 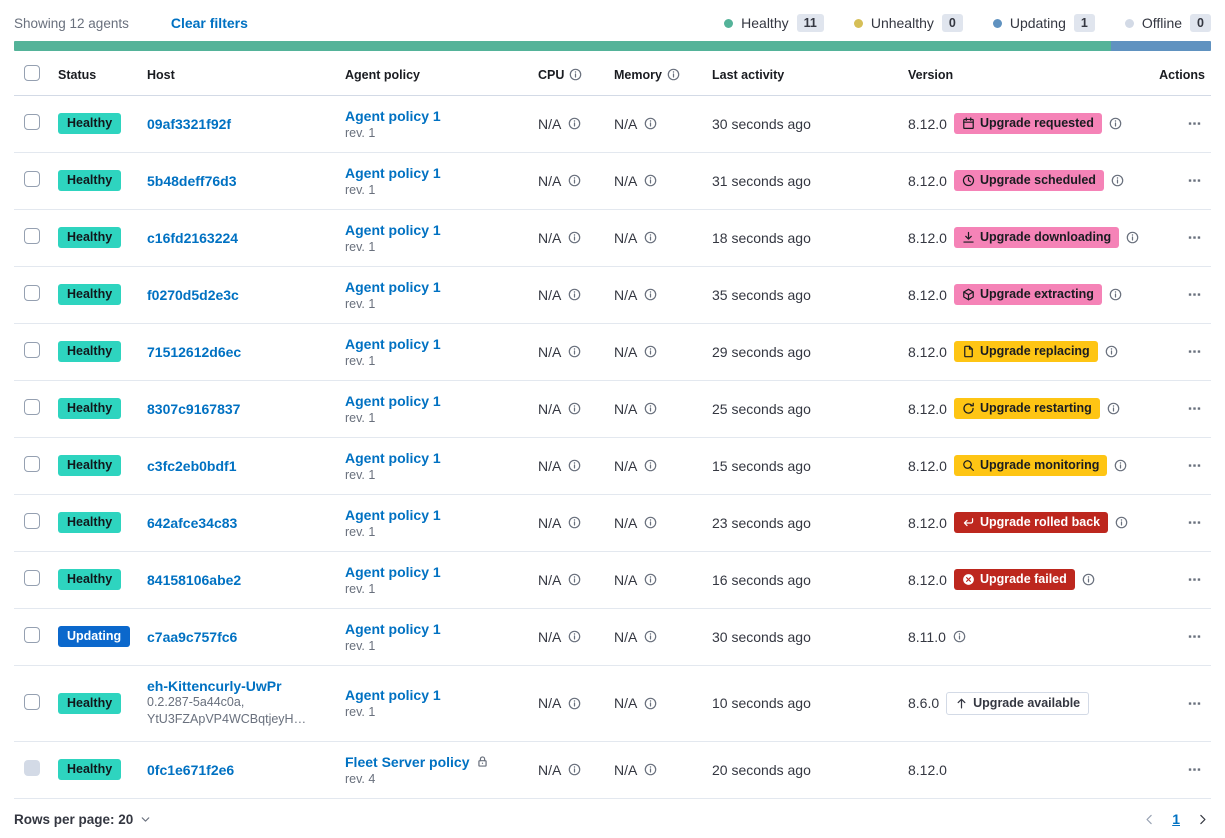 What do you see at coordinates (193, 294) in the screenshot?
I see `host-link: f0270d5d2e3c` at bounding box center [193, 294].